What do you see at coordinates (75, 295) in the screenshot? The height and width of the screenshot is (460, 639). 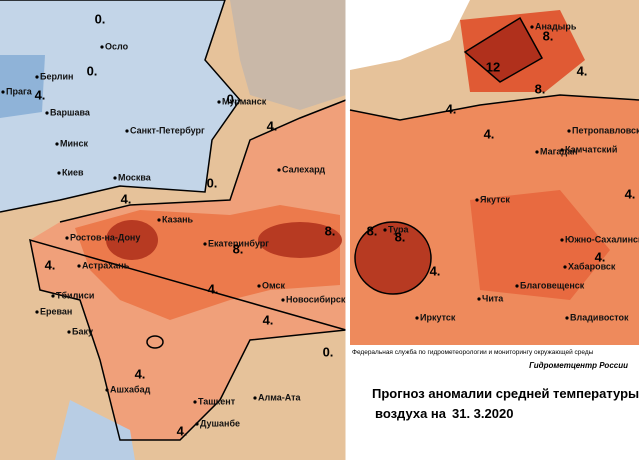 I see `city-label: Тбилиси` at bounding box center [75, 295].